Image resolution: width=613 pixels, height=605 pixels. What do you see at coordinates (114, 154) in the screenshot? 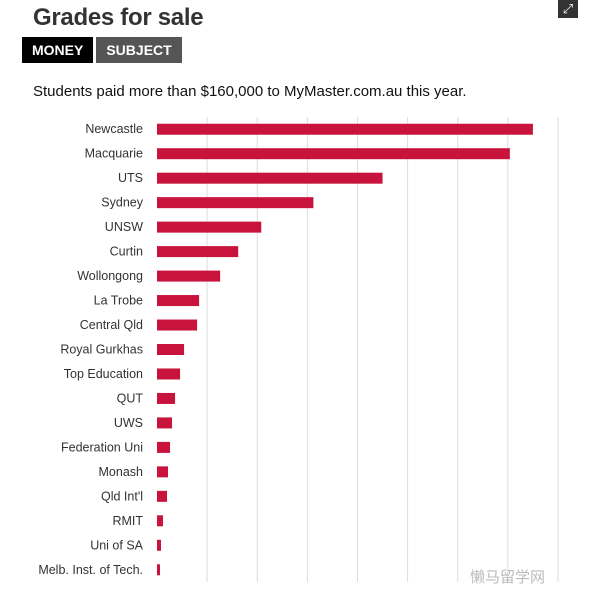
I see `category-label: Macquarie` at bounding box center [114, 154].